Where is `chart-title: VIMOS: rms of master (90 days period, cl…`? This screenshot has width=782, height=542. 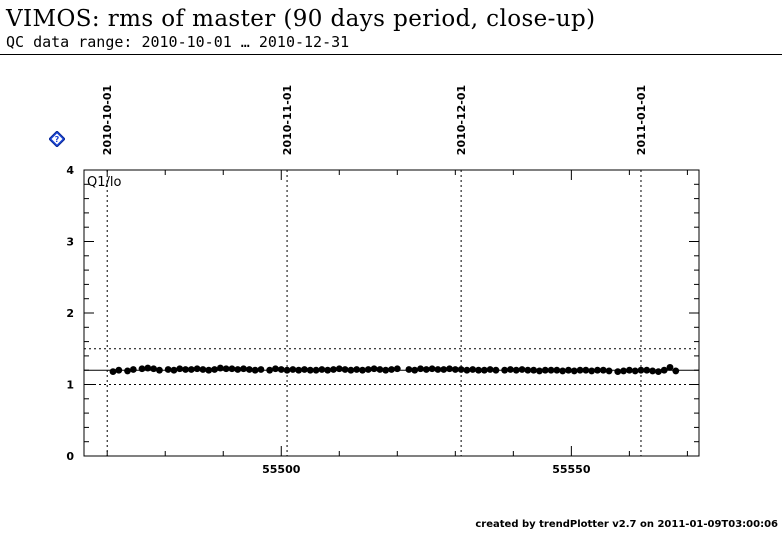
chart-title: VIMOS: rms of master (90 days period, cl… is located at coordinates (301, 19).